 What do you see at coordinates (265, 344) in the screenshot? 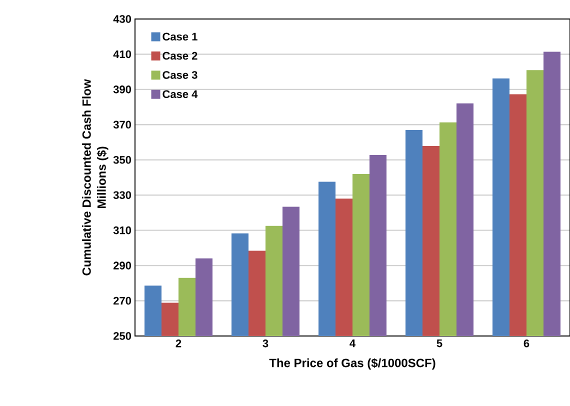
I see `x-tick-label: 3` at bounding box center [265, 344].